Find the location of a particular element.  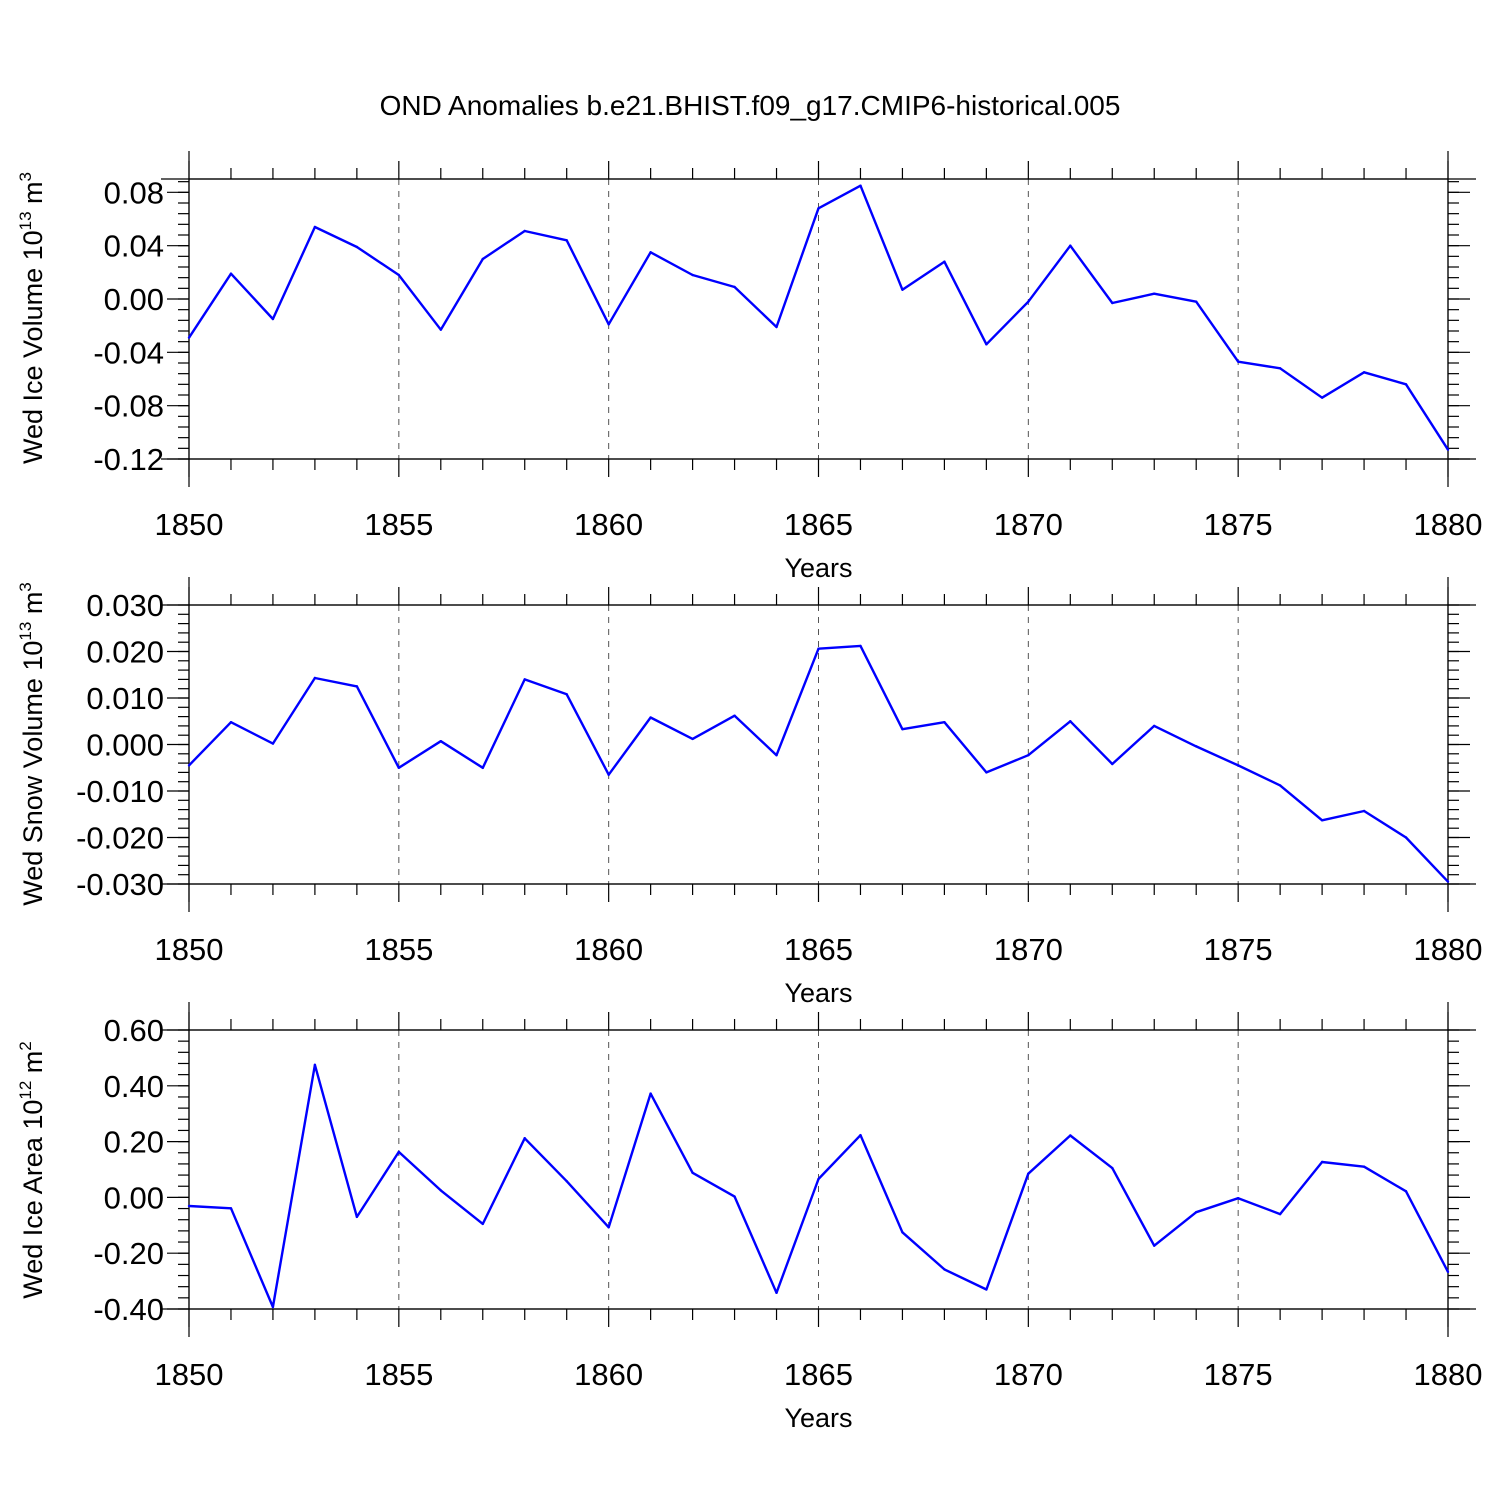

y-tick-label: 0.04 is located at coordinates (134, 246).